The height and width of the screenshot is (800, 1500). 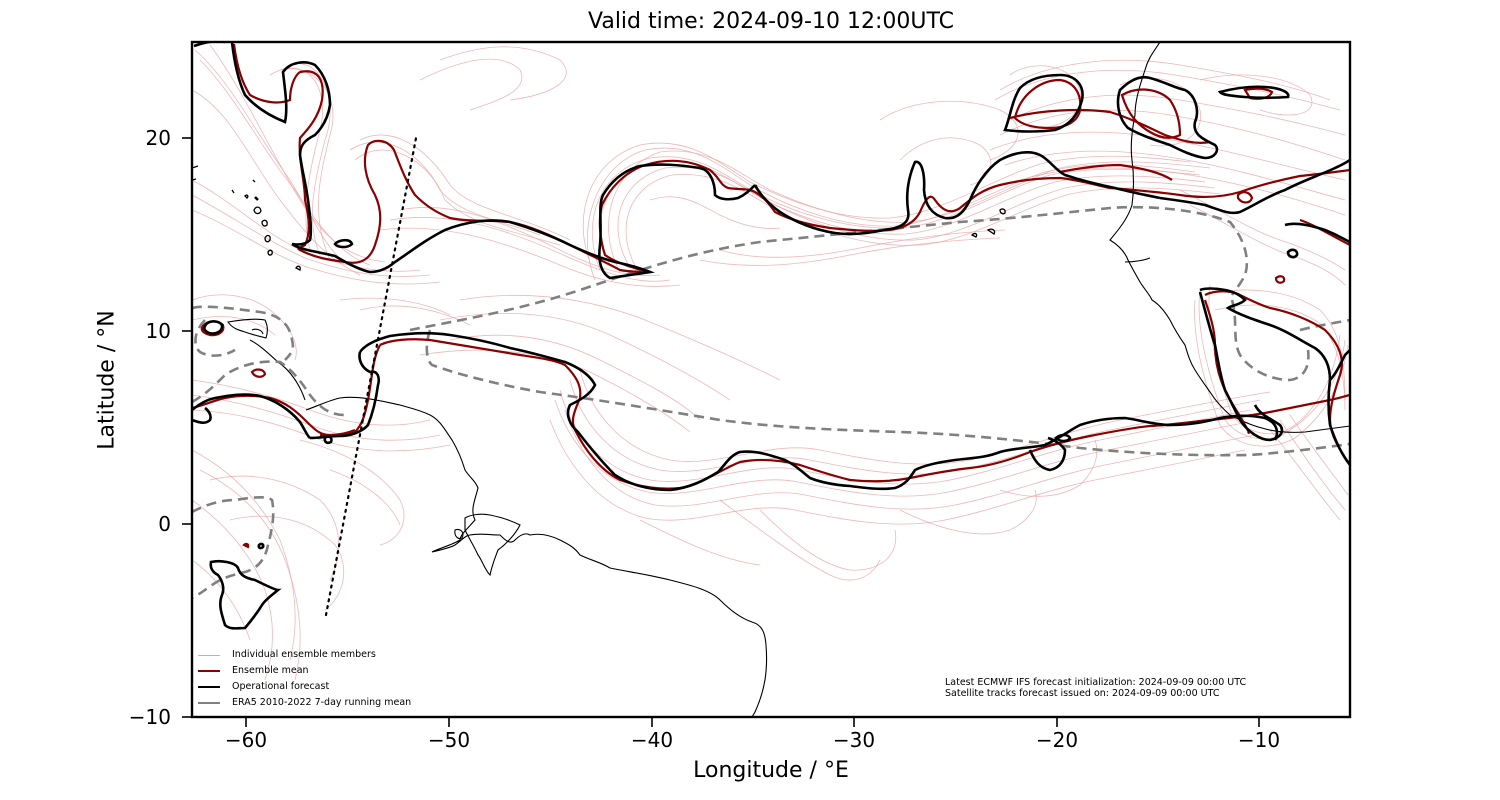 I want to click on operational-swatch, so click(x=209, y=687).